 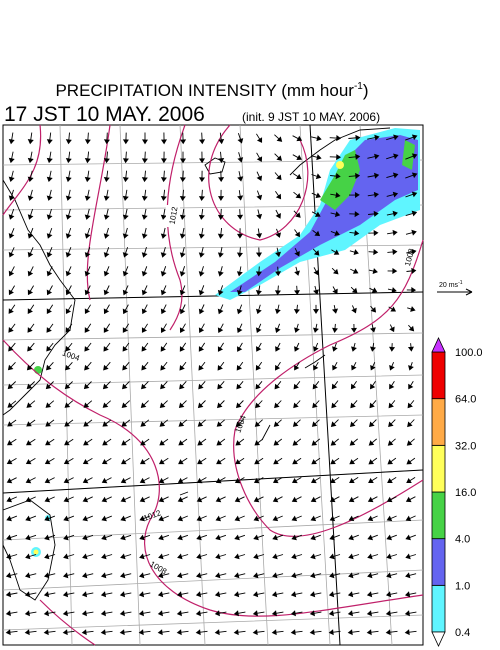 What do you see at coordinates (465, 493) in the screenshot?
I see `colorbar-label: 16.0` at bounding box center [465, 493].